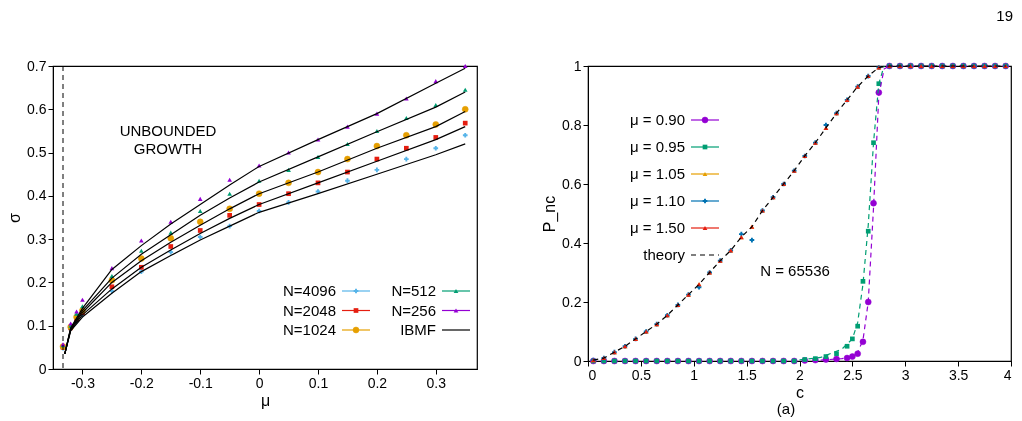  Describe the element at coordinates (83, 382) in the screenshot. I see `x-tick-label: -0.3` at that location.